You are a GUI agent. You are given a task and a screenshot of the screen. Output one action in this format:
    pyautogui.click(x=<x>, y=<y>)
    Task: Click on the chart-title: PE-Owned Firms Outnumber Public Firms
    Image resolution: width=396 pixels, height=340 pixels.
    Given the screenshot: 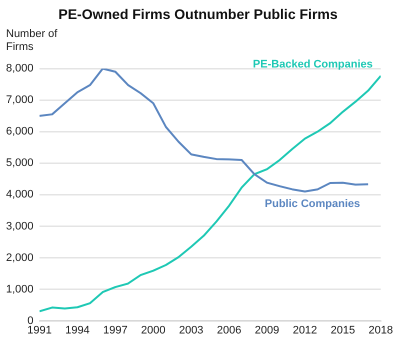 What is the action you would take?
    pyautogui.click(x=198, y=14)
    